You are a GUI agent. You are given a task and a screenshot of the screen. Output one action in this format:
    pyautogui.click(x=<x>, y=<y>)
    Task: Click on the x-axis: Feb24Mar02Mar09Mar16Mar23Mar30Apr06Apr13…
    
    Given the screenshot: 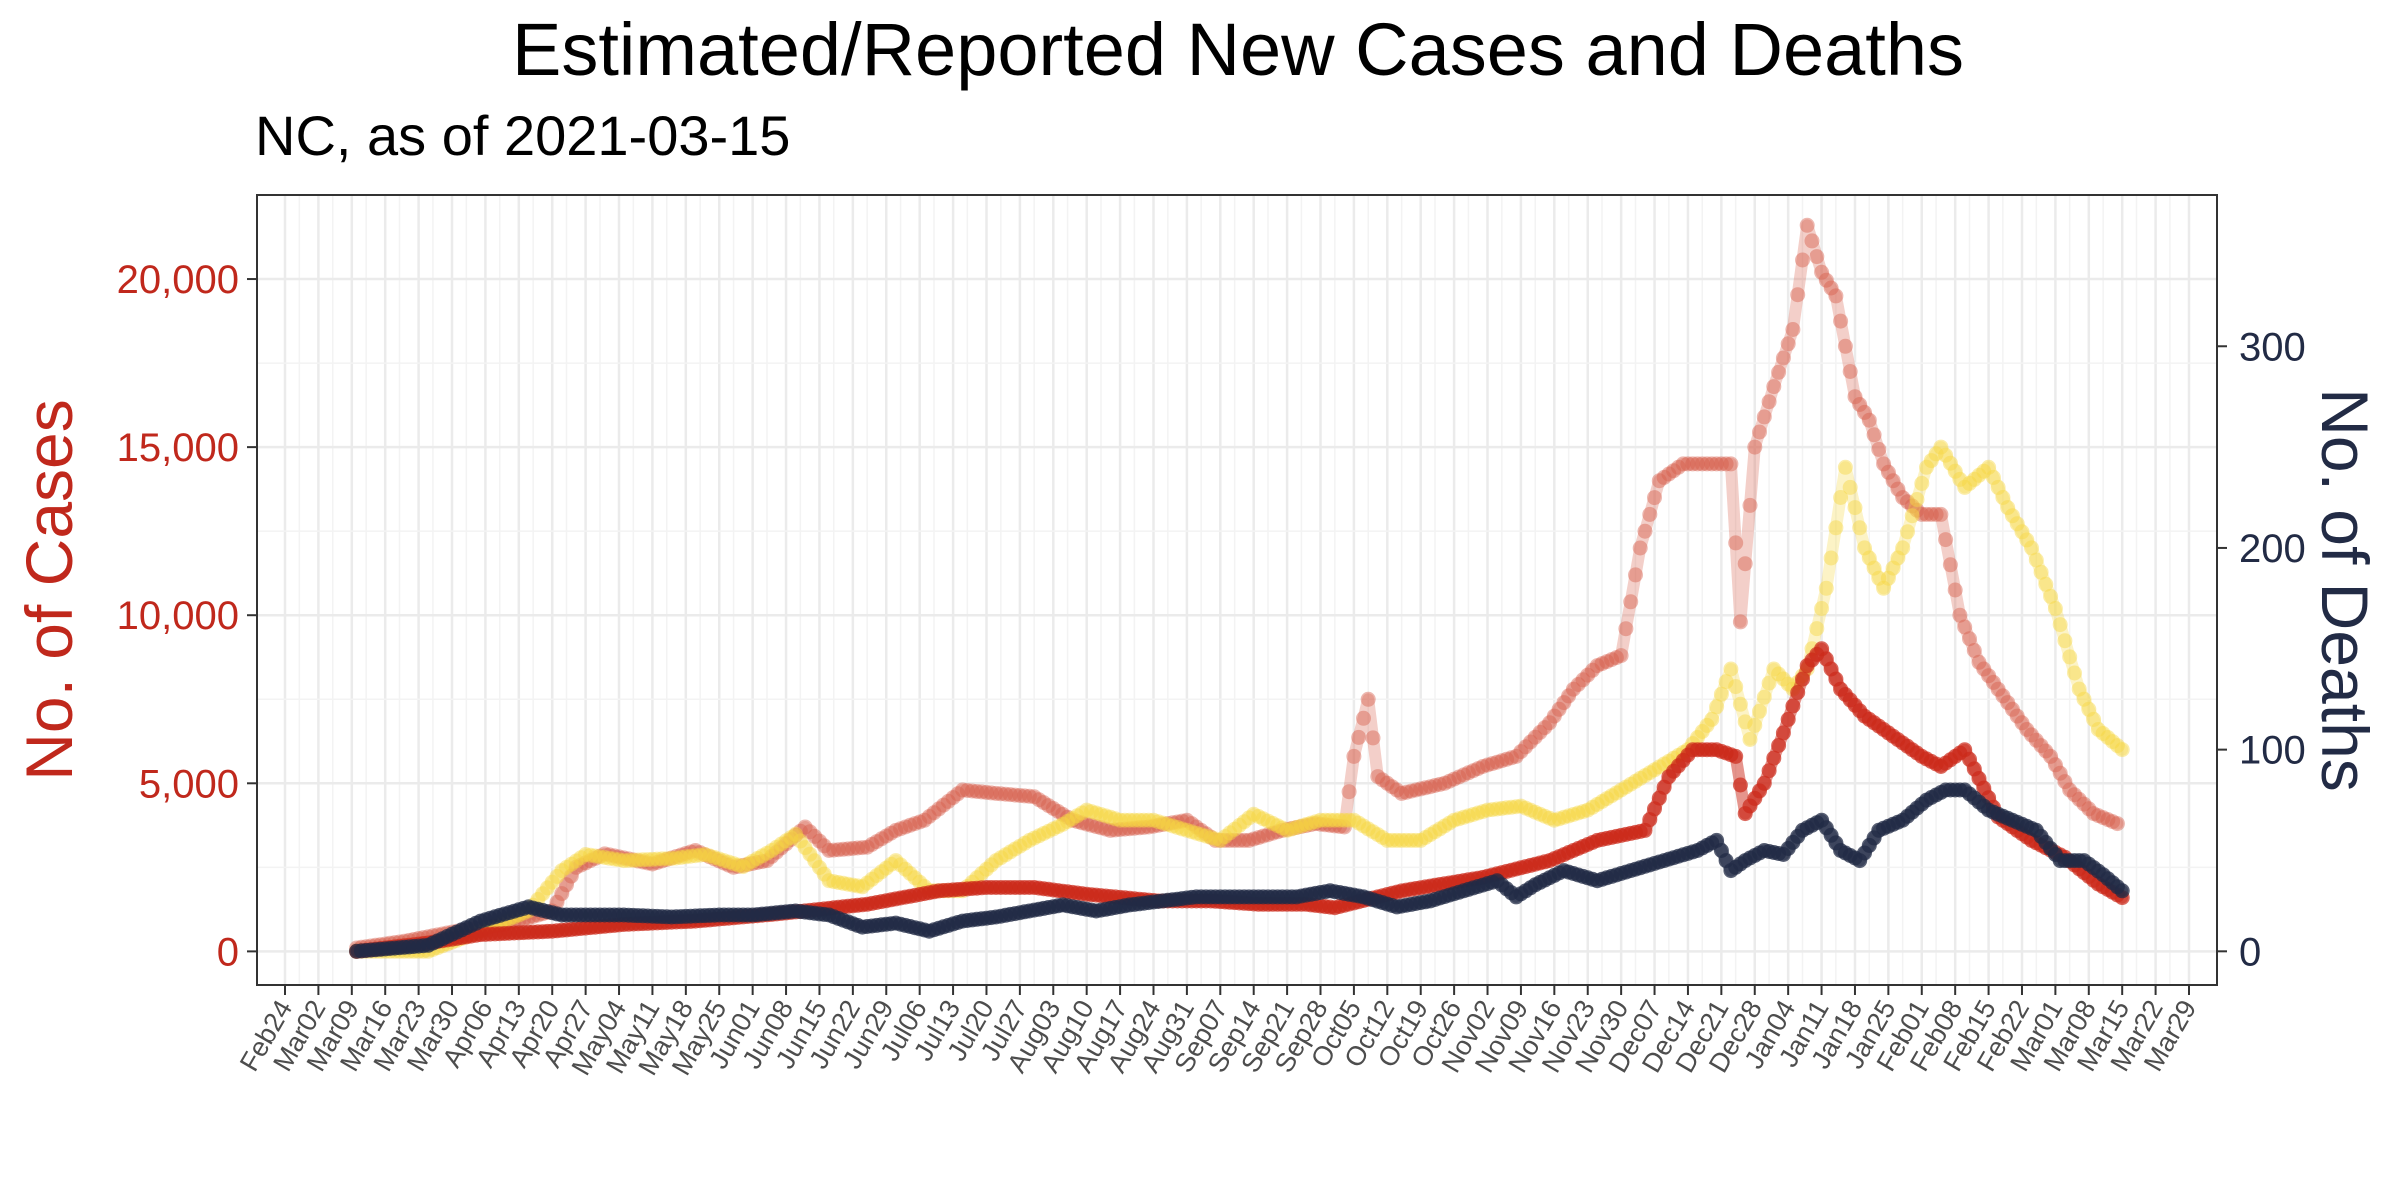 What is the action you would take?
    pyautogui.click(x=1218, y=1032)
    